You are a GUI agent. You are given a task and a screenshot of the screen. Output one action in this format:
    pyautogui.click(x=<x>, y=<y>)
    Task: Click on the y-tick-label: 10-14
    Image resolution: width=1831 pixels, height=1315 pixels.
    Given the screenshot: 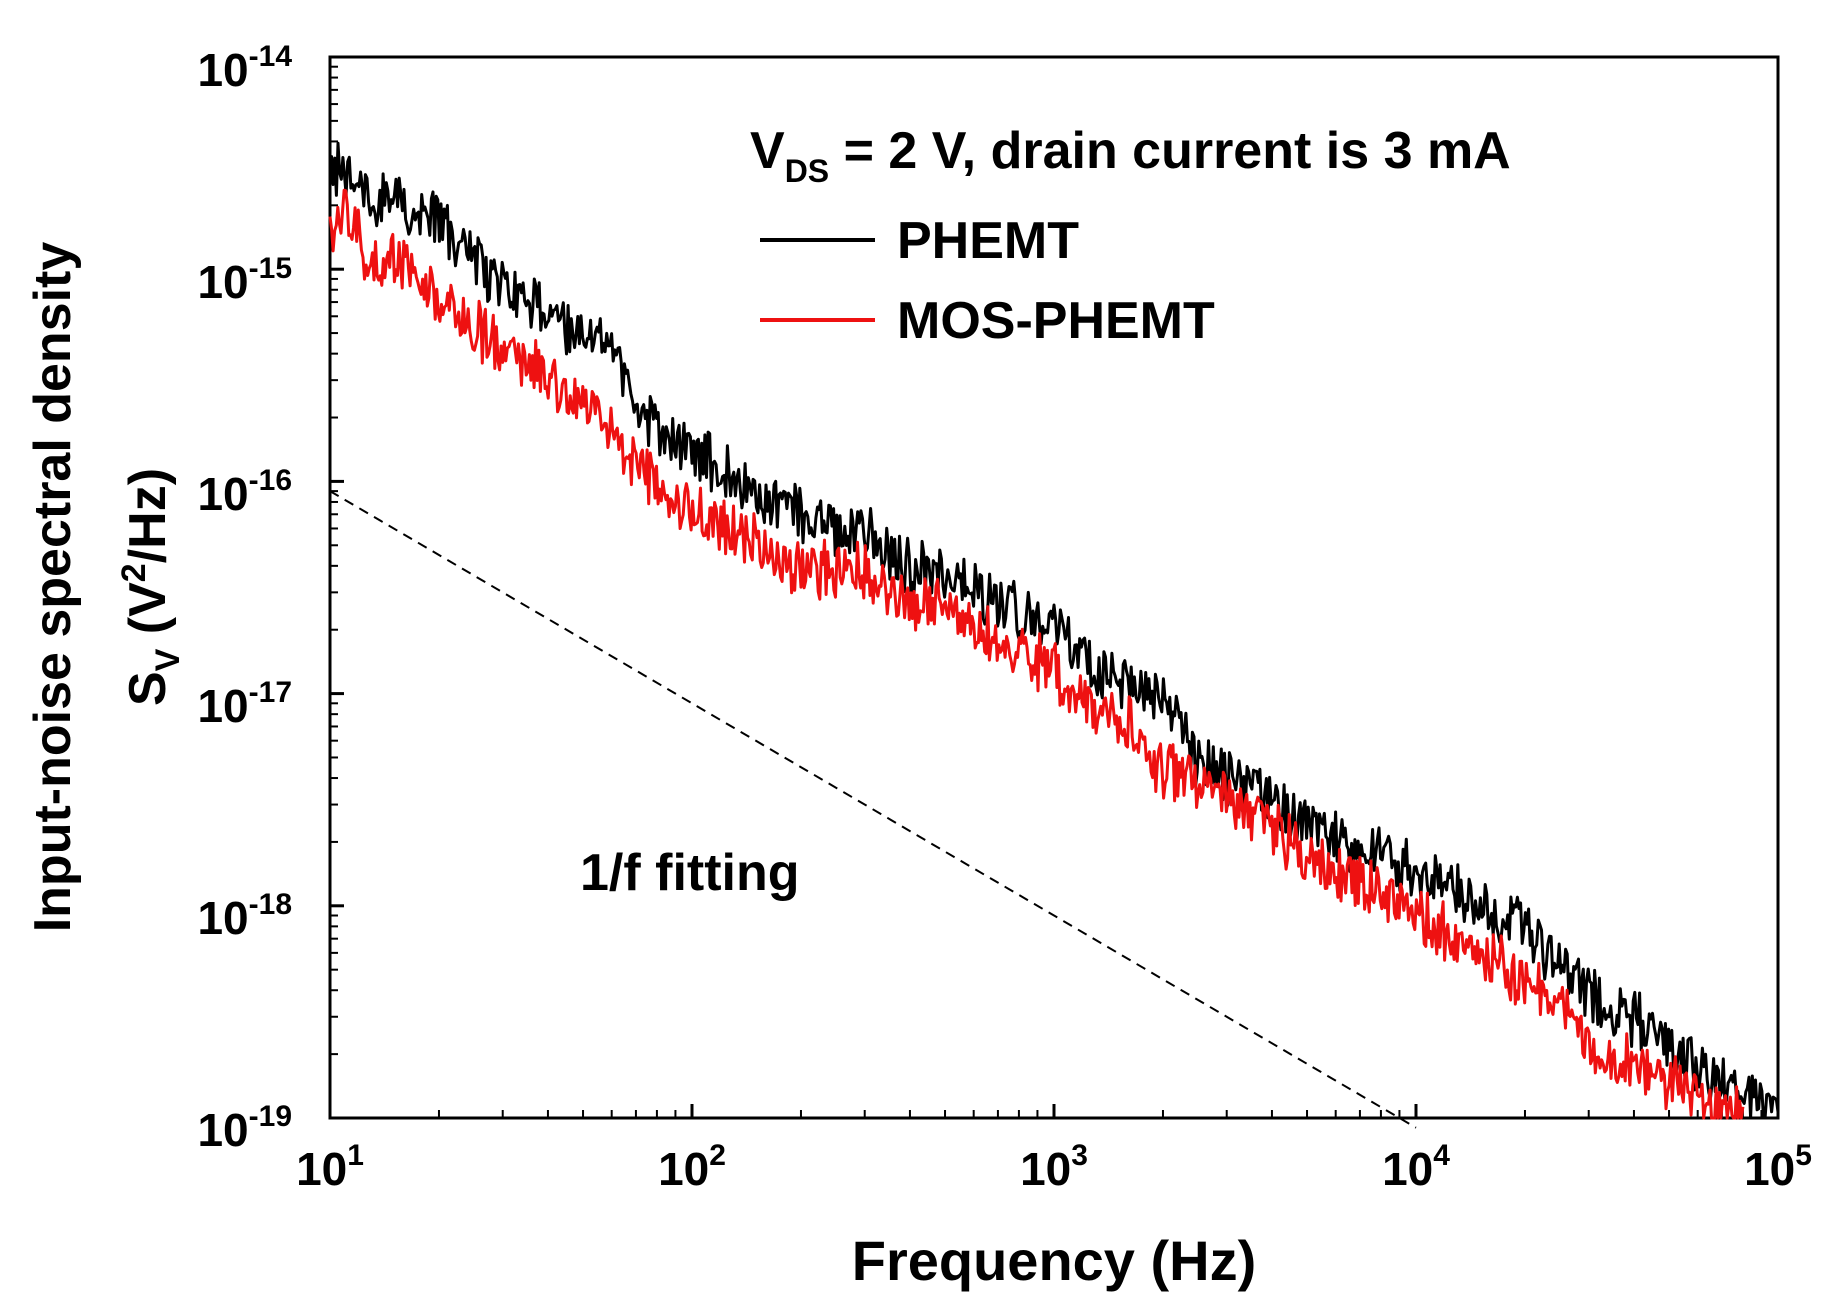 What is the action you would take?
    pyautogui.click(x=244, y=68)
    